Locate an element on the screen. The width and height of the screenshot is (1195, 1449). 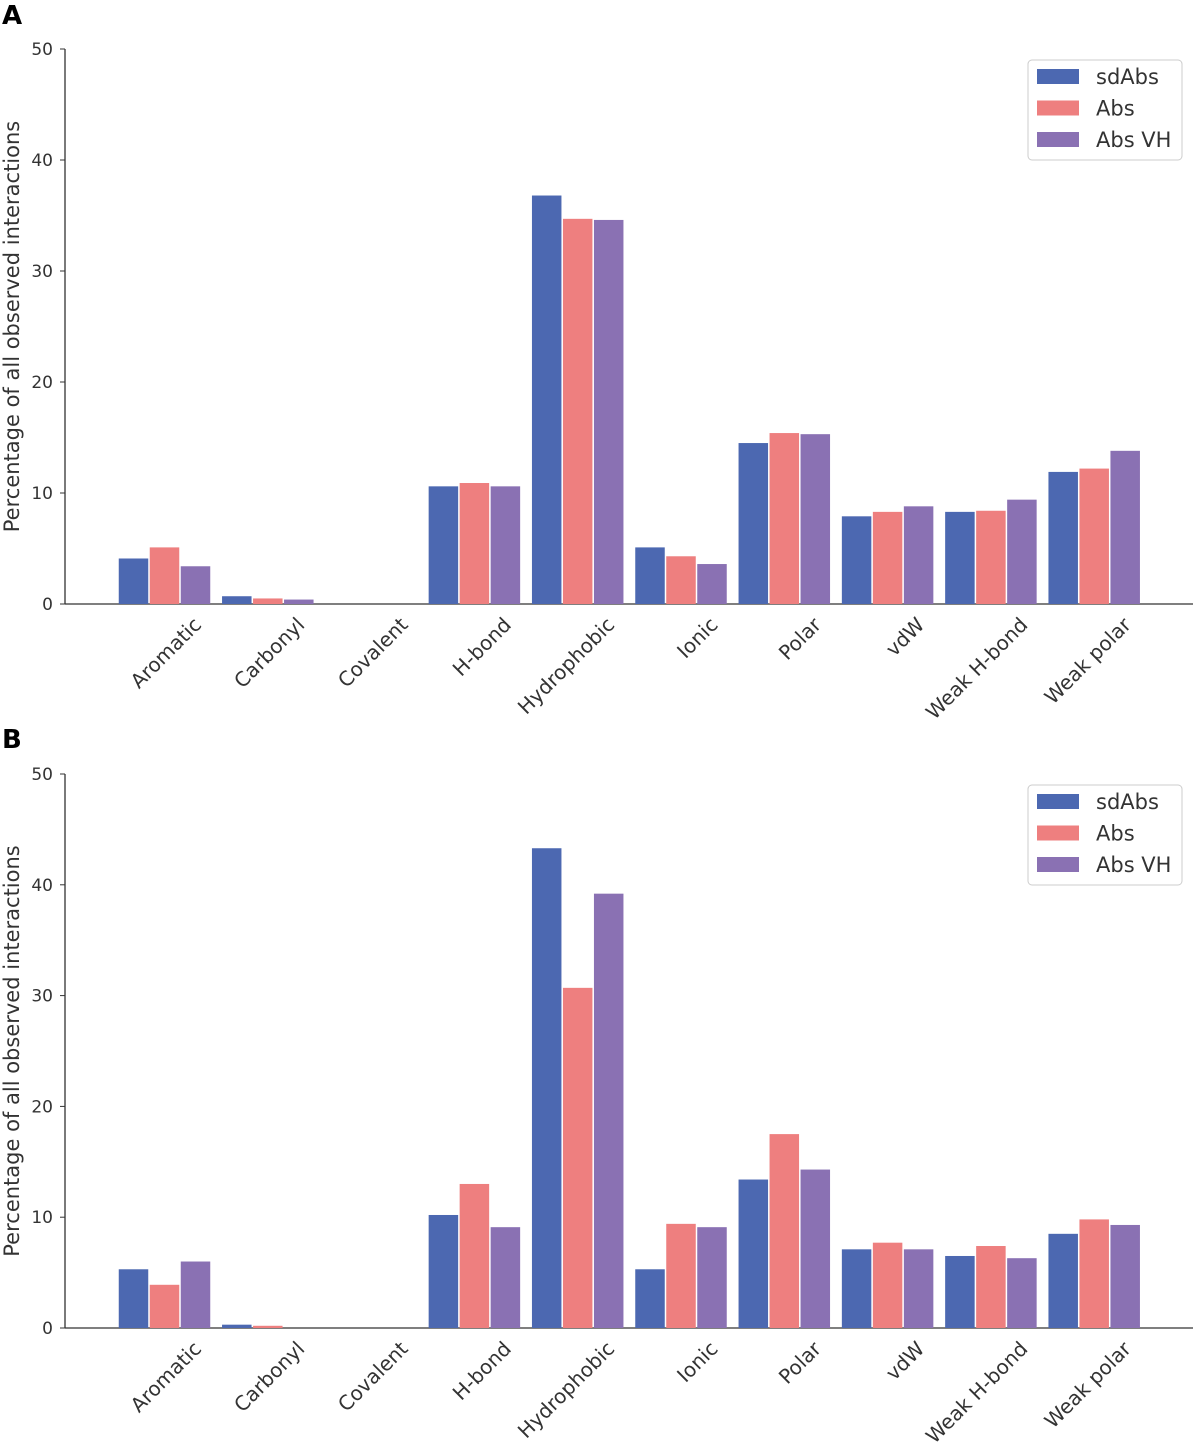
bar-abs-vh-ionic is located at coordinates (712, 1277).